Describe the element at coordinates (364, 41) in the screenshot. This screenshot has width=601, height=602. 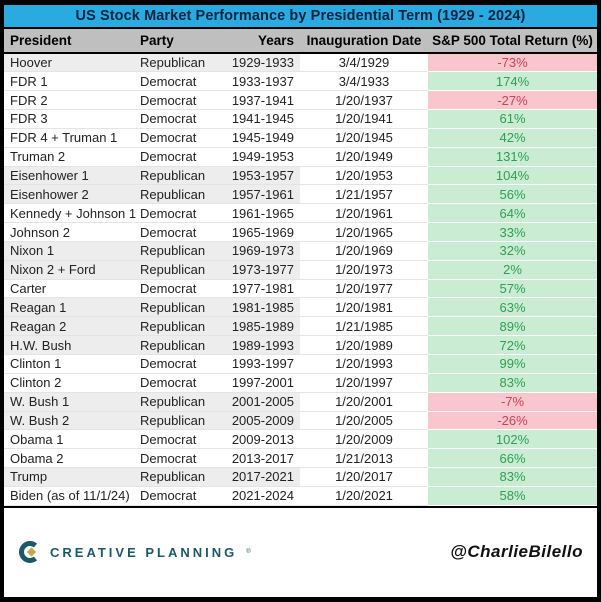
I see `column-header-inauguration-date: Inauguration Date` at that location.